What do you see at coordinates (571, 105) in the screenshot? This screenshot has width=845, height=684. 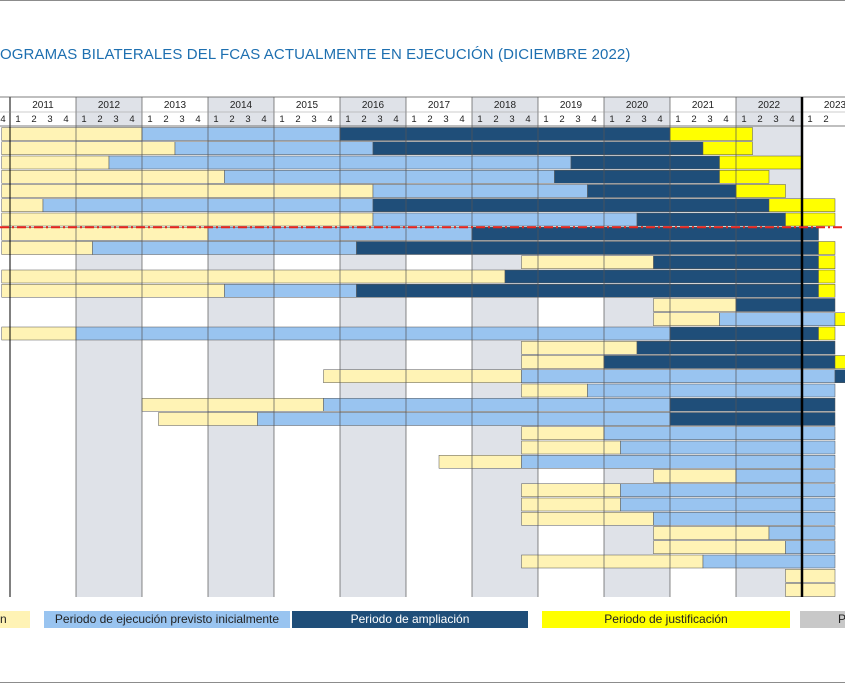 I see `year-label-2019: 2019` at bounding box center [571, 105].